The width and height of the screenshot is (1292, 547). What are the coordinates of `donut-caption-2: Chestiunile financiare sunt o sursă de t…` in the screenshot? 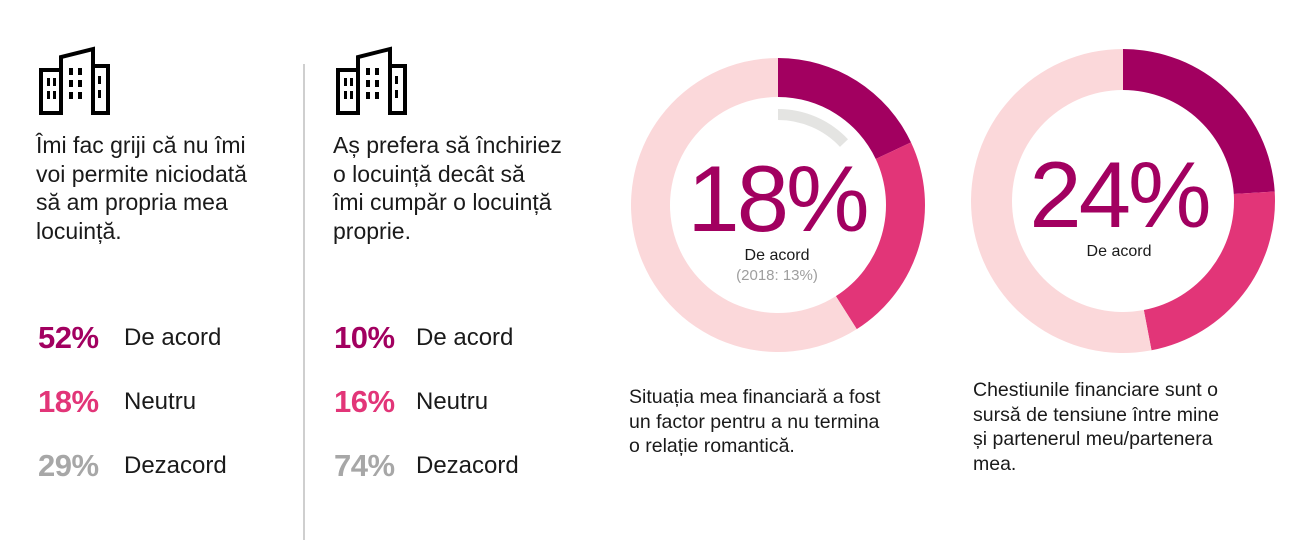 It's located at (1096, 427).